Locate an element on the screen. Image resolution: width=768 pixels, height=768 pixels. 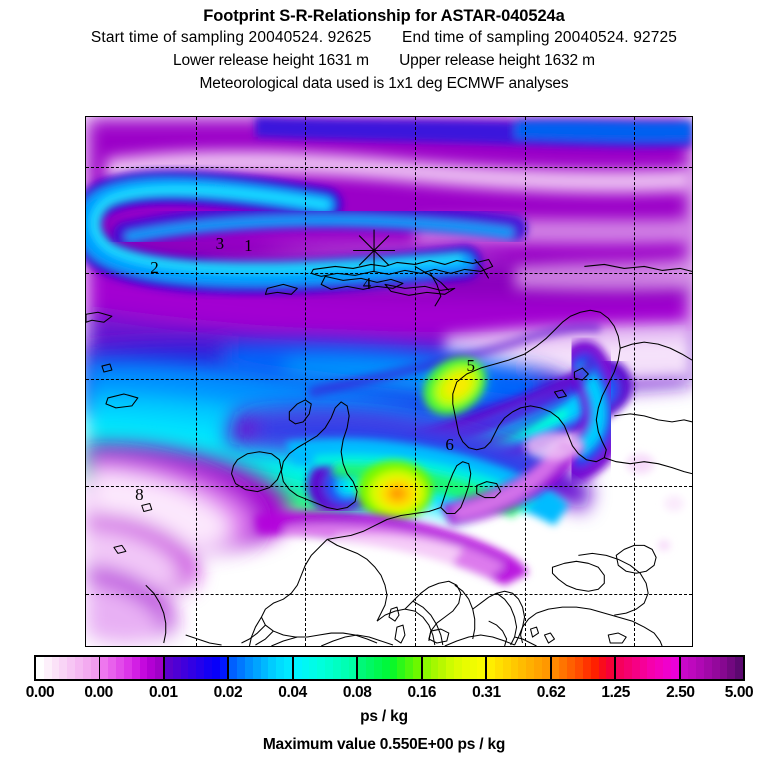
colorbar-tick-label: 0.04 is located at coordinates (292, 692).